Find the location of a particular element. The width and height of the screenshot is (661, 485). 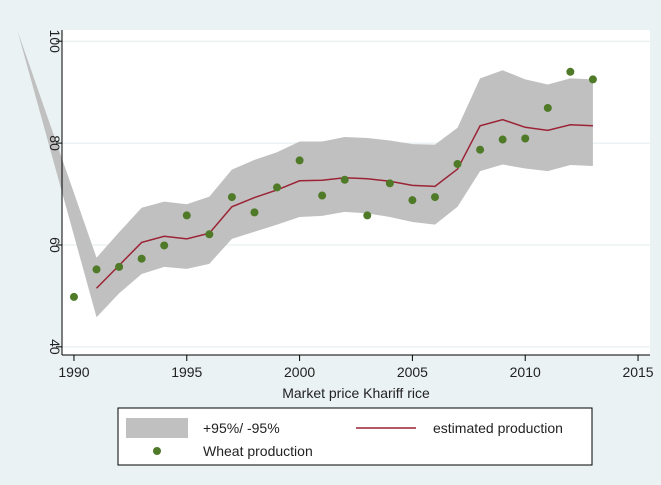

x-tick-label: 1995 is located at coordinates (186, 372).